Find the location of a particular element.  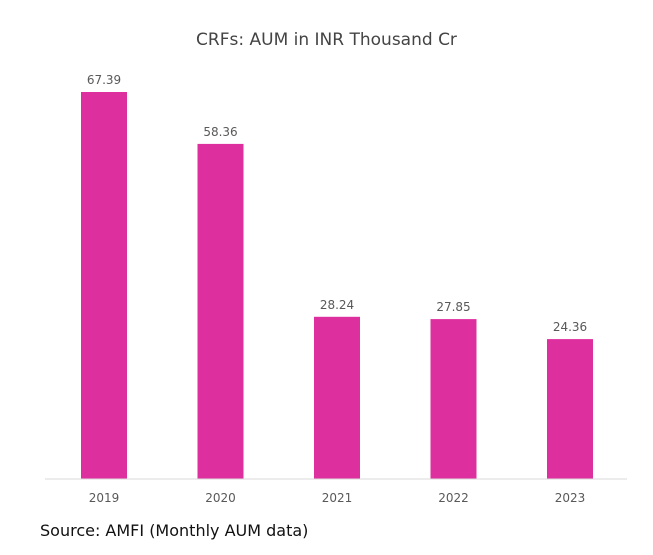

data-label-2019: 67.39 is located at coordinates (104, 80).